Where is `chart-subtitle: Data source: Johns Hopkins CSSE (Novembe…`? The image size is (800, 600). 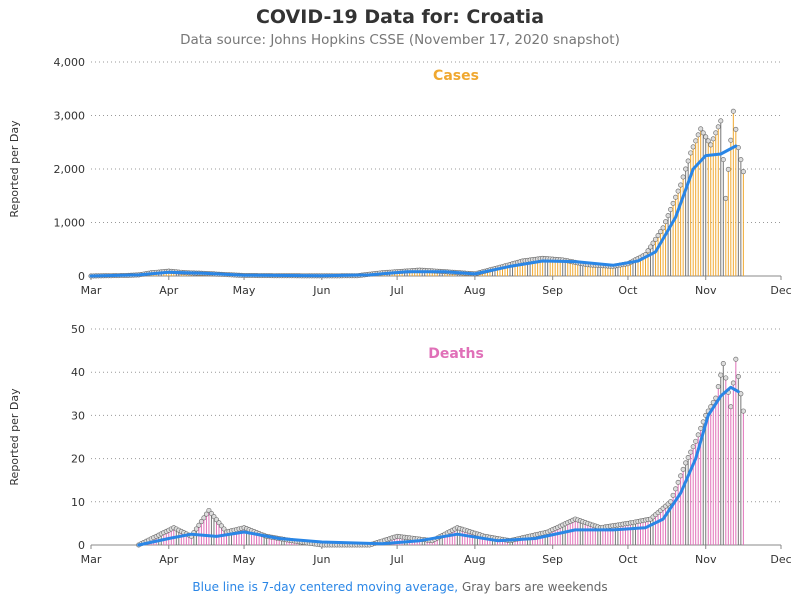 chart-subtitle: Data source: Johns Hopkins CSSE (Novembe… is located at coordinates (400, 40).